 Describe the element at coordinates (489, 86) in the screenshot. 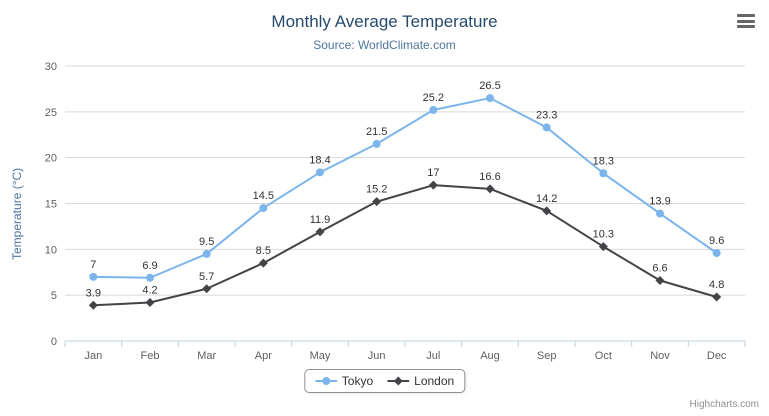

I see `data-label-tokyo: 26.5` at that location.